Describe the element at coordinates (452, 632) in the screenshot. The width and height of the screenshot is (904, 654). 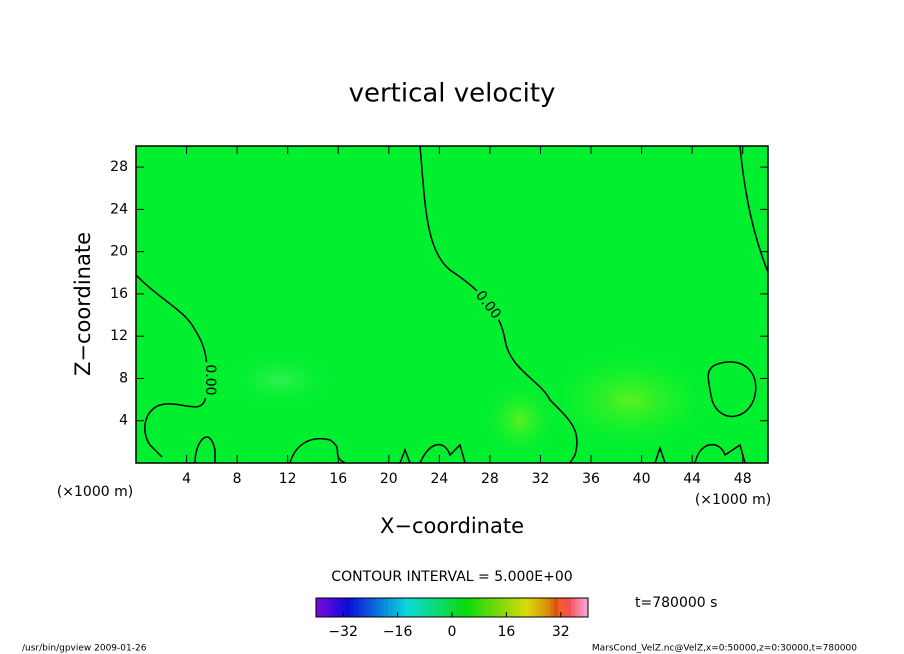
I see `colorbar-tick-label: 0` at that location.